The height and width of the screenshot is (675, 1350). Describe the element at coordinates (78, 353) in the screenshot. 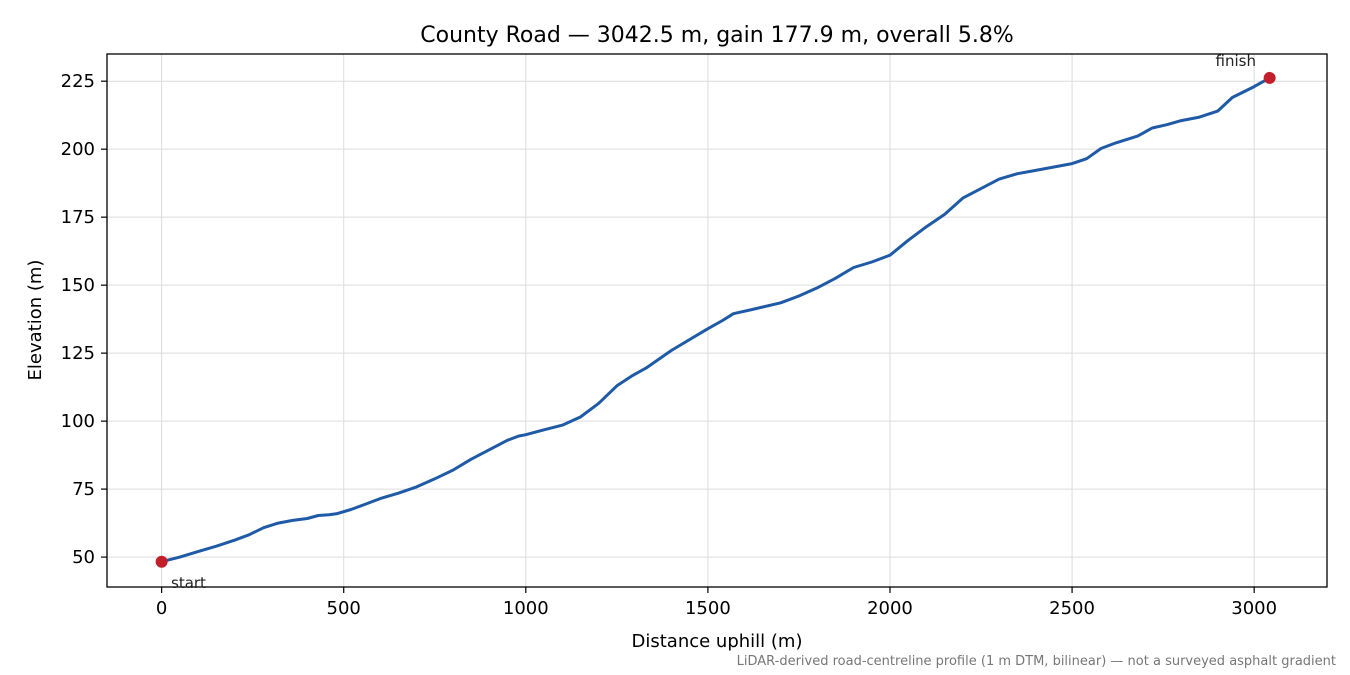

I see `y-tick-label: 125` at that location.